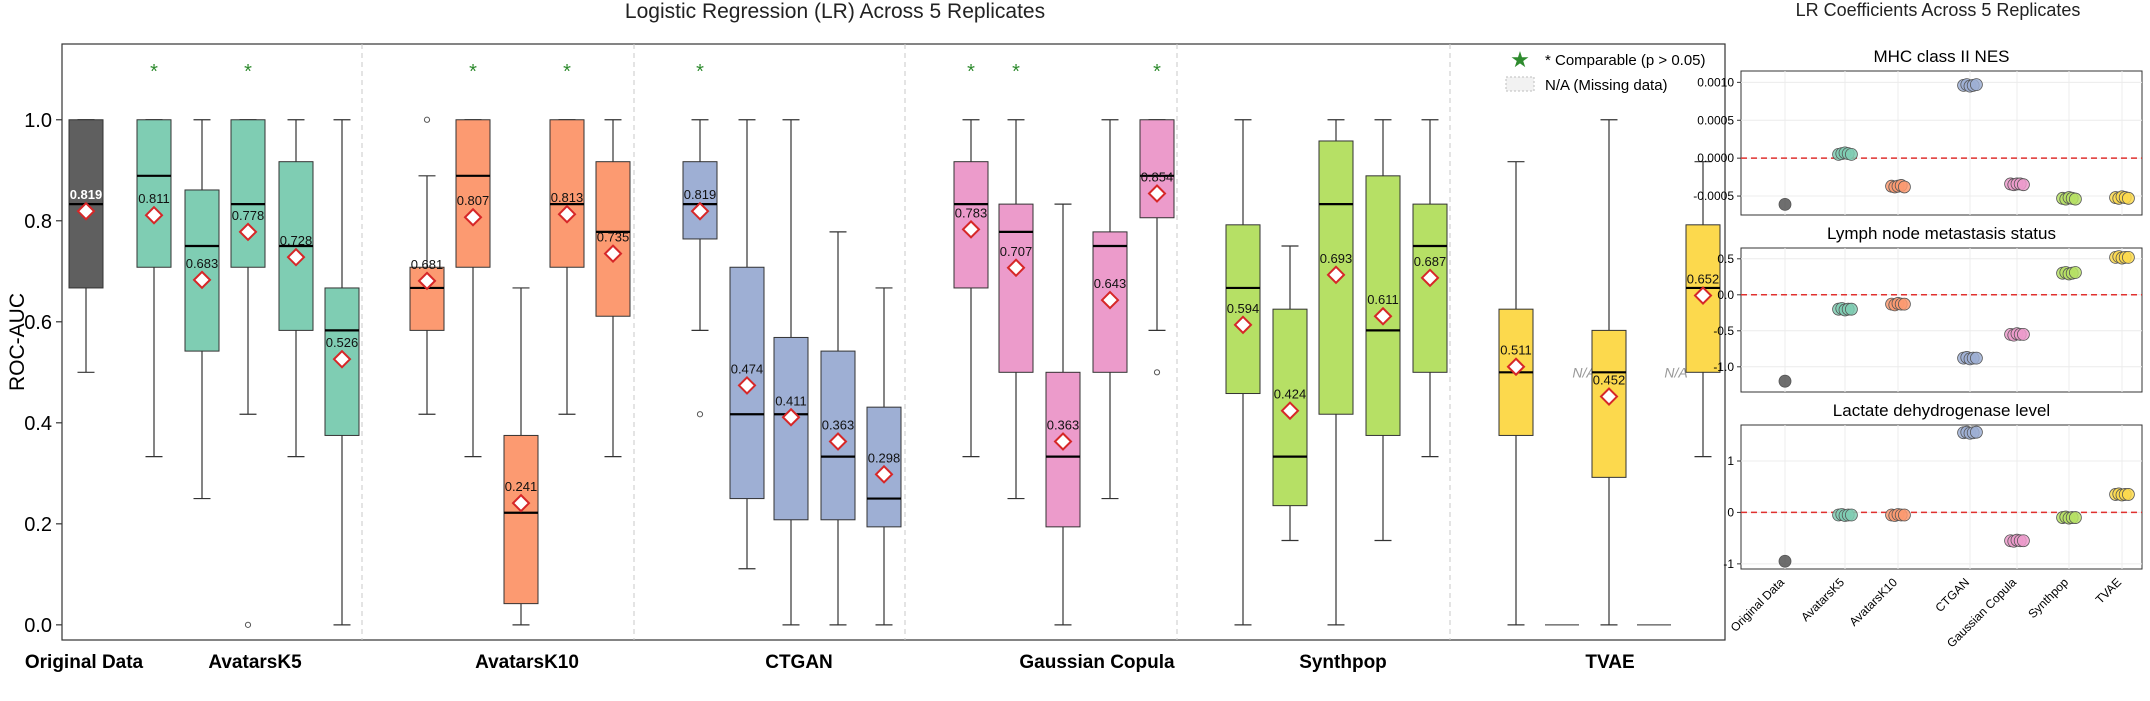  What do you see at coordinates (38, 121) in the screenshot?
I see `y-tick-label: 1.0` at bounding box center [38, 121].